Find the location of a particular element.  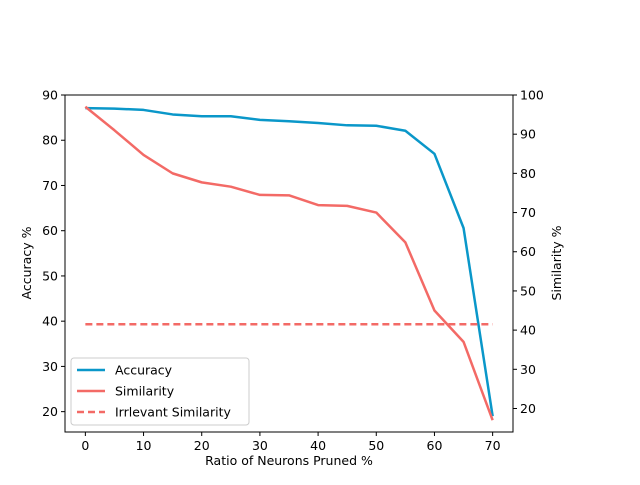

right-y-tick-label: 20 is located at coordinates (528, 408).